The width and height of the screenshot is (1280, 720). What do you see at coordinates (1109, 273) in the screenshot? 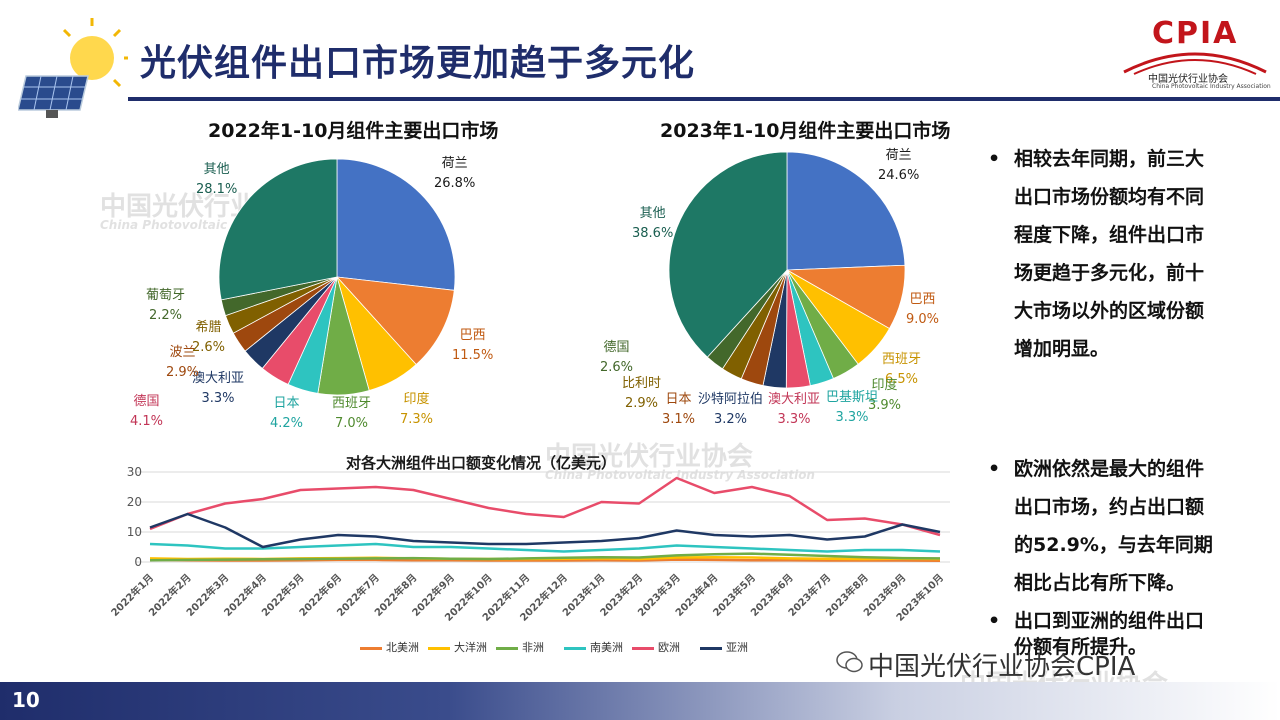
I see `bullet-1-line: 场更趋于多元化，前十` at bounding box center [1109, 273].